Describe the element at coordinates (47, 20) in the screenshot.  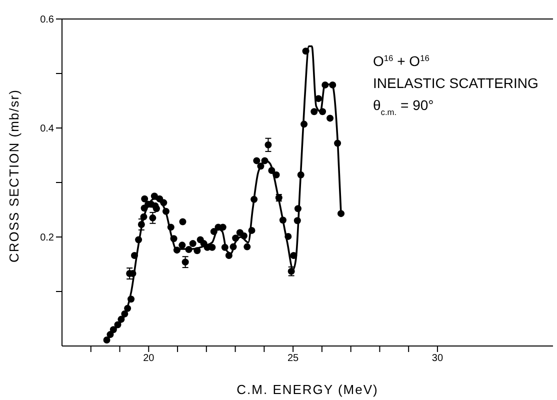
I see `y-tick-label: 0.6` at that location.